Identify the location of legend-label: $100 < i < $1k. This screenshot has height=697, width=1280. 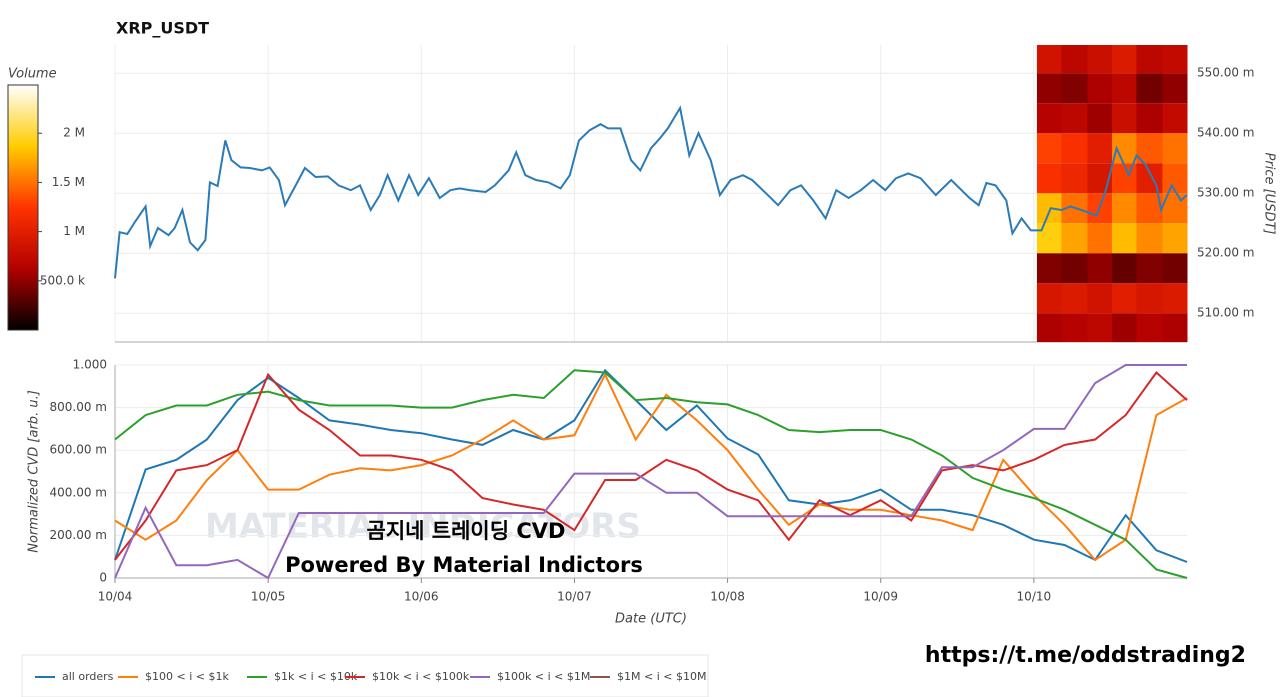
(187, 676).